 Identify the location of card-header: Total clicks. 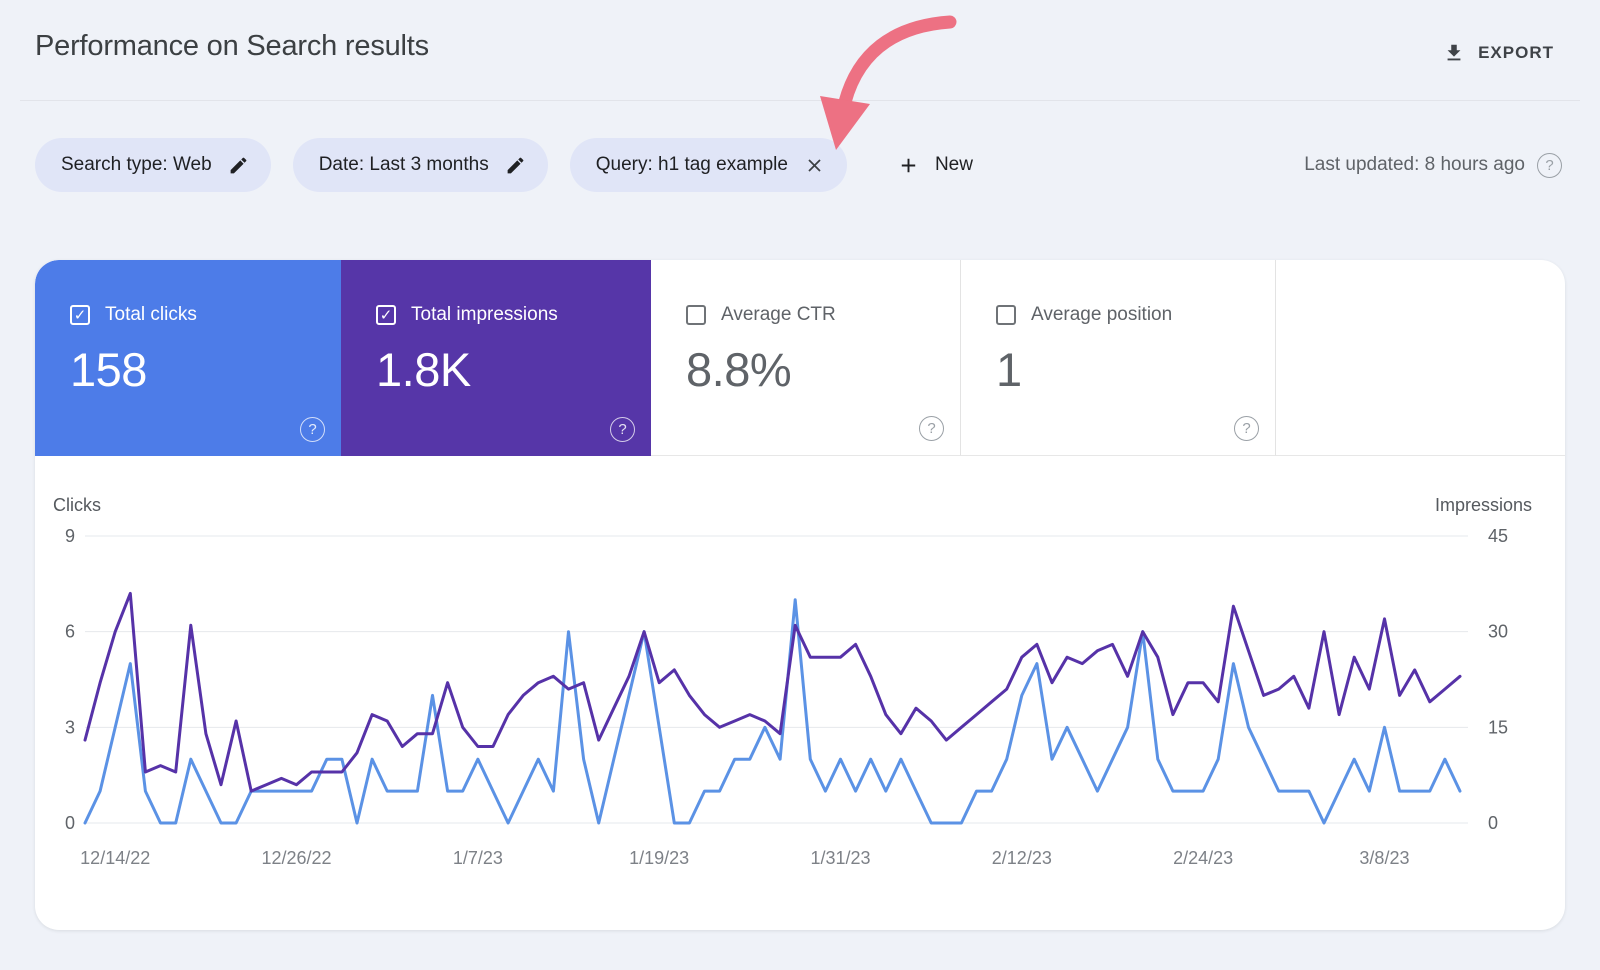
(205, 315).